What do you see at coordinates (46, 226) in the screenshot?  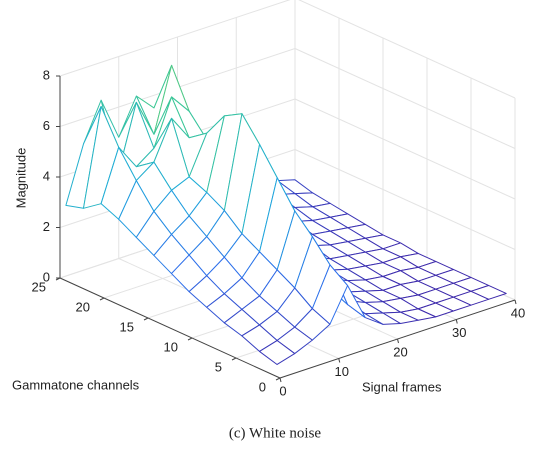 I see `z-tick-label: 2` at bounding box center [46, 226].